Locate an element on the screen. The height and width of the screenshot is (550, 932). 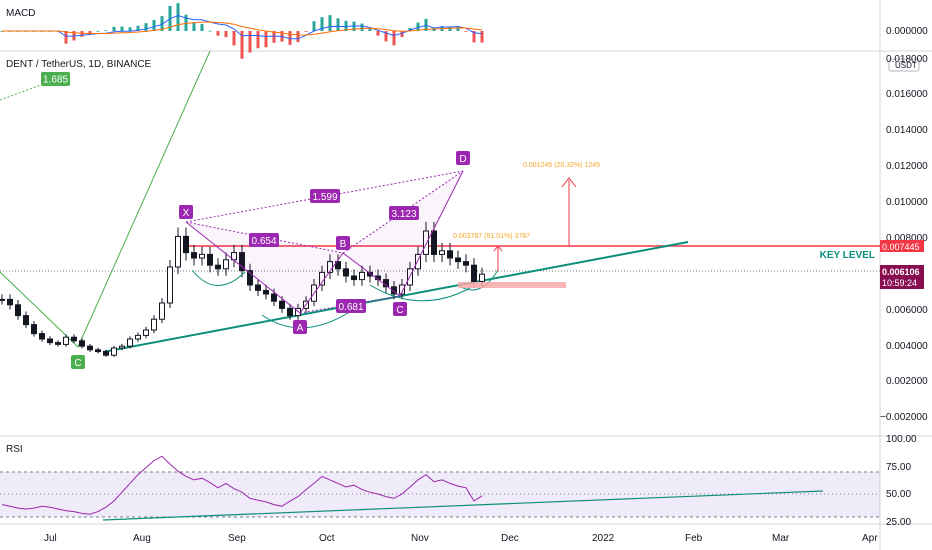
ratio-label-ac: 0.681 is located at coordinates (350, 307).